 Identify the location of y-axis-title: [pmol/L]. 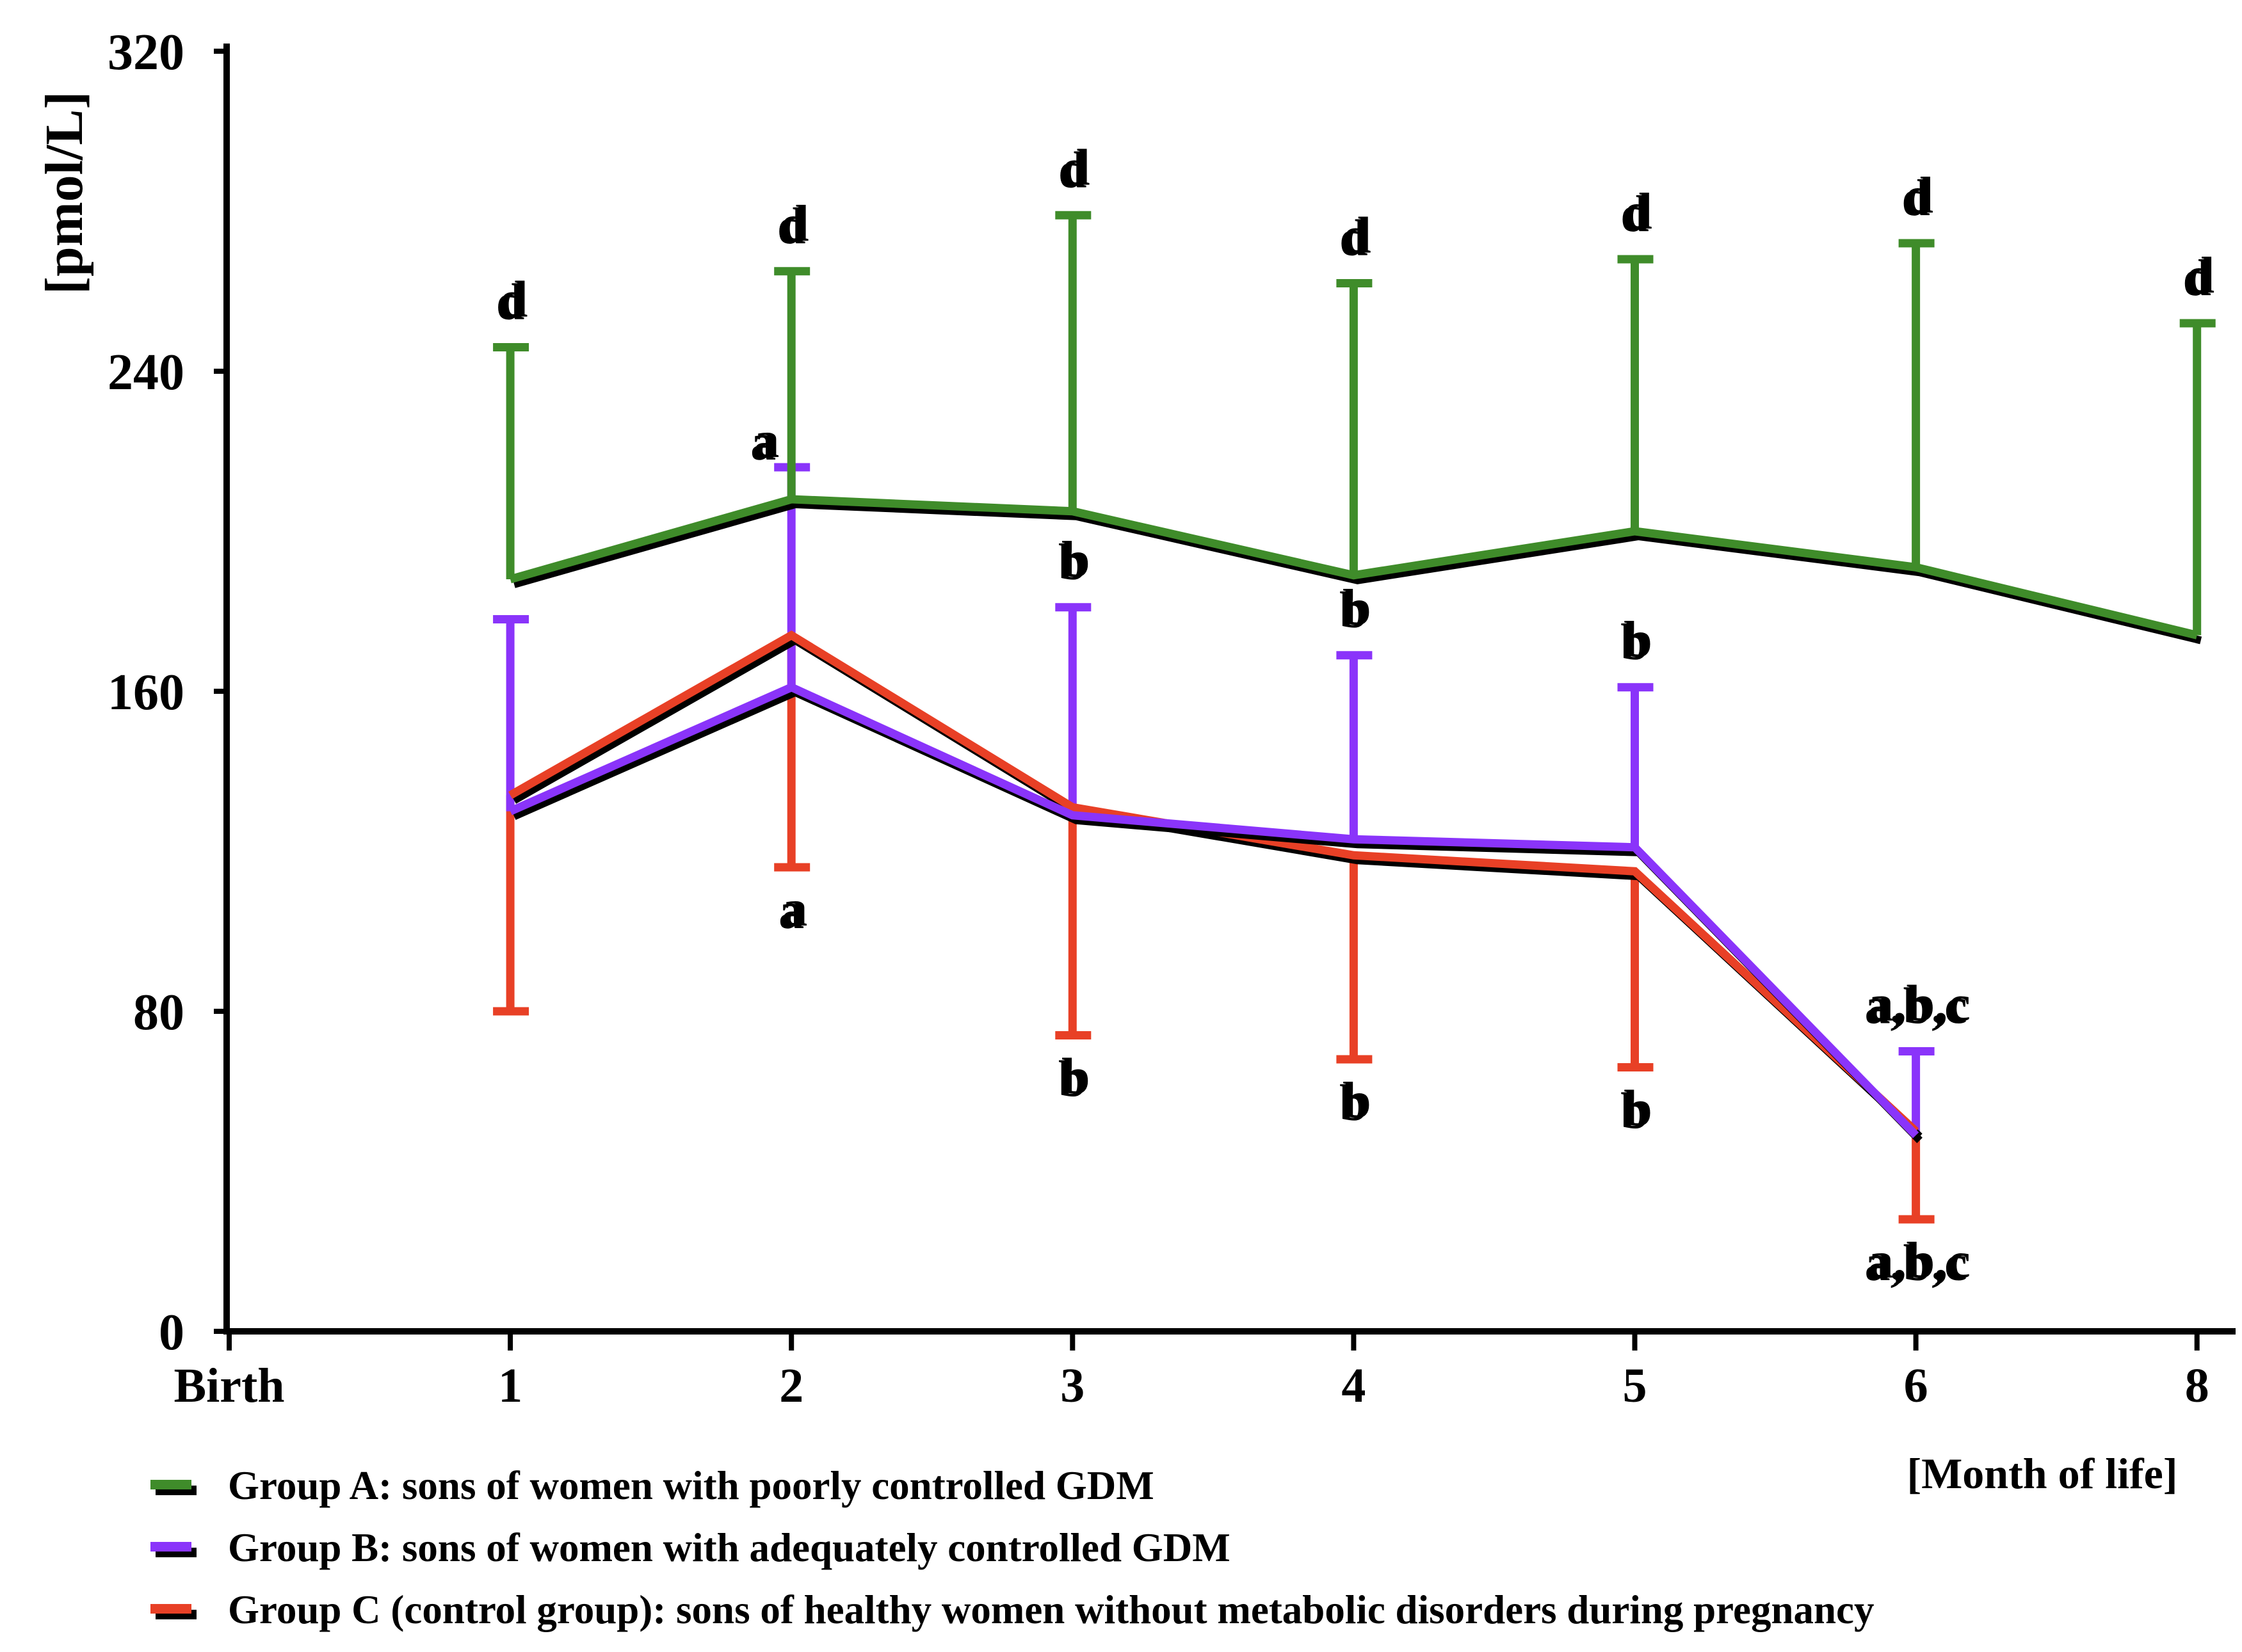
(64, 193).